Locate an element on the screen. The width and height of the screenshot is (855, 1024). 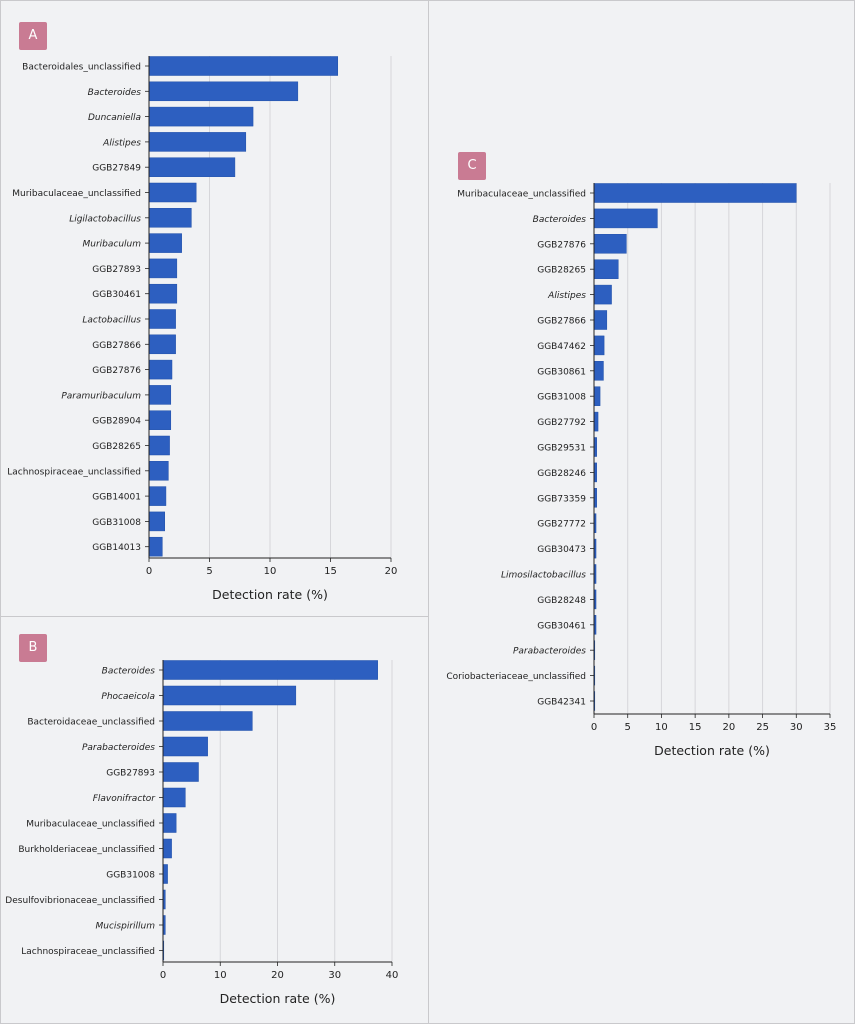
panel-b-category-label: Parabacteroides is located at coordinates (118, 748).